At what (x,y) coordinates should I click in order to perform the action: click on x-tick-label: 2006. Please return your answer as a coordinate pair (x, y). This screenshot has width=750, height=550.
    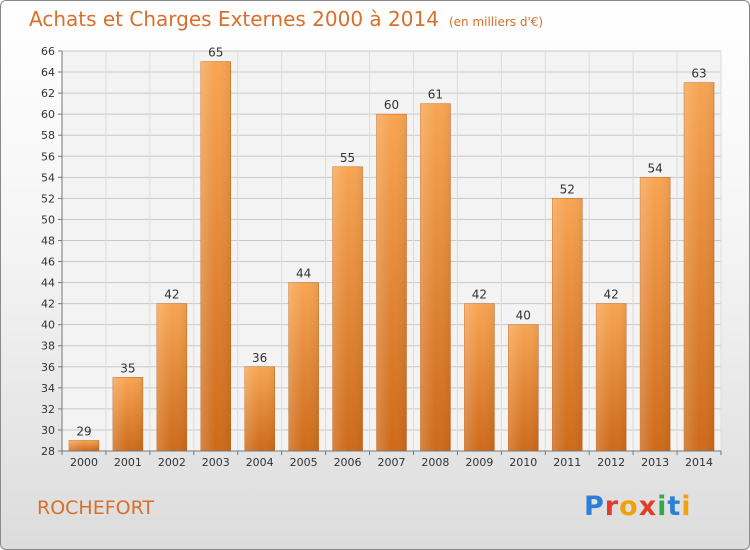
    Looking at the image, I should click on (348, 462).